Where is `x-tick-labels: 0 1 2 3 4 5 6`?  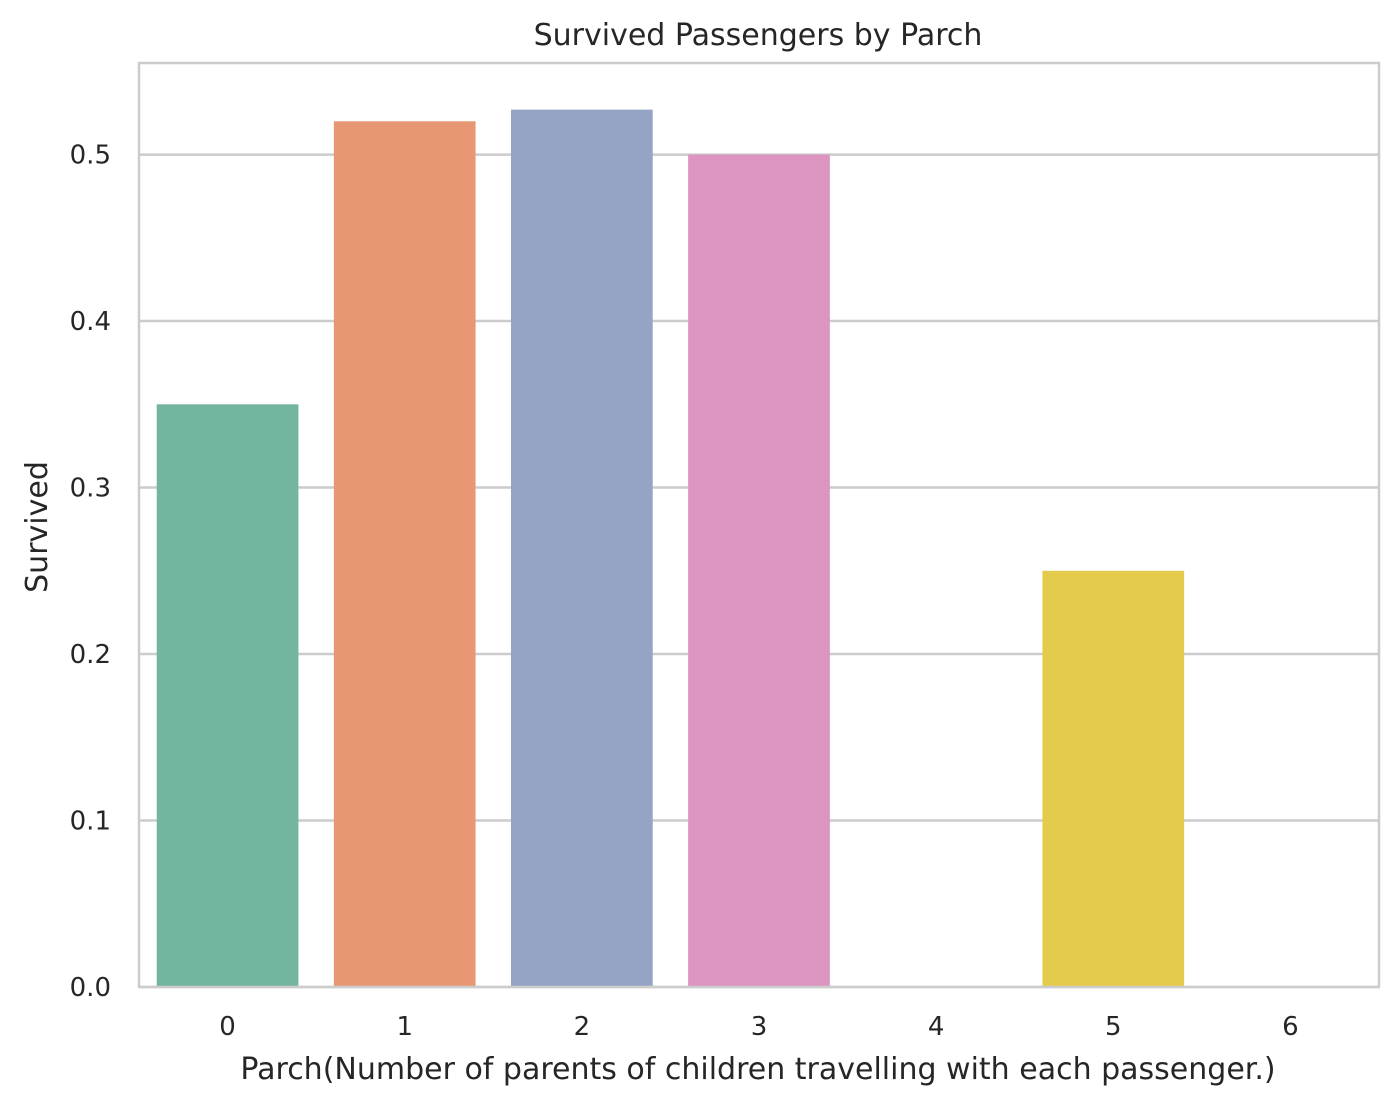
x-tick-labels: 0 1 2 3 4 5 6 is located at coordinates (758, 1027).